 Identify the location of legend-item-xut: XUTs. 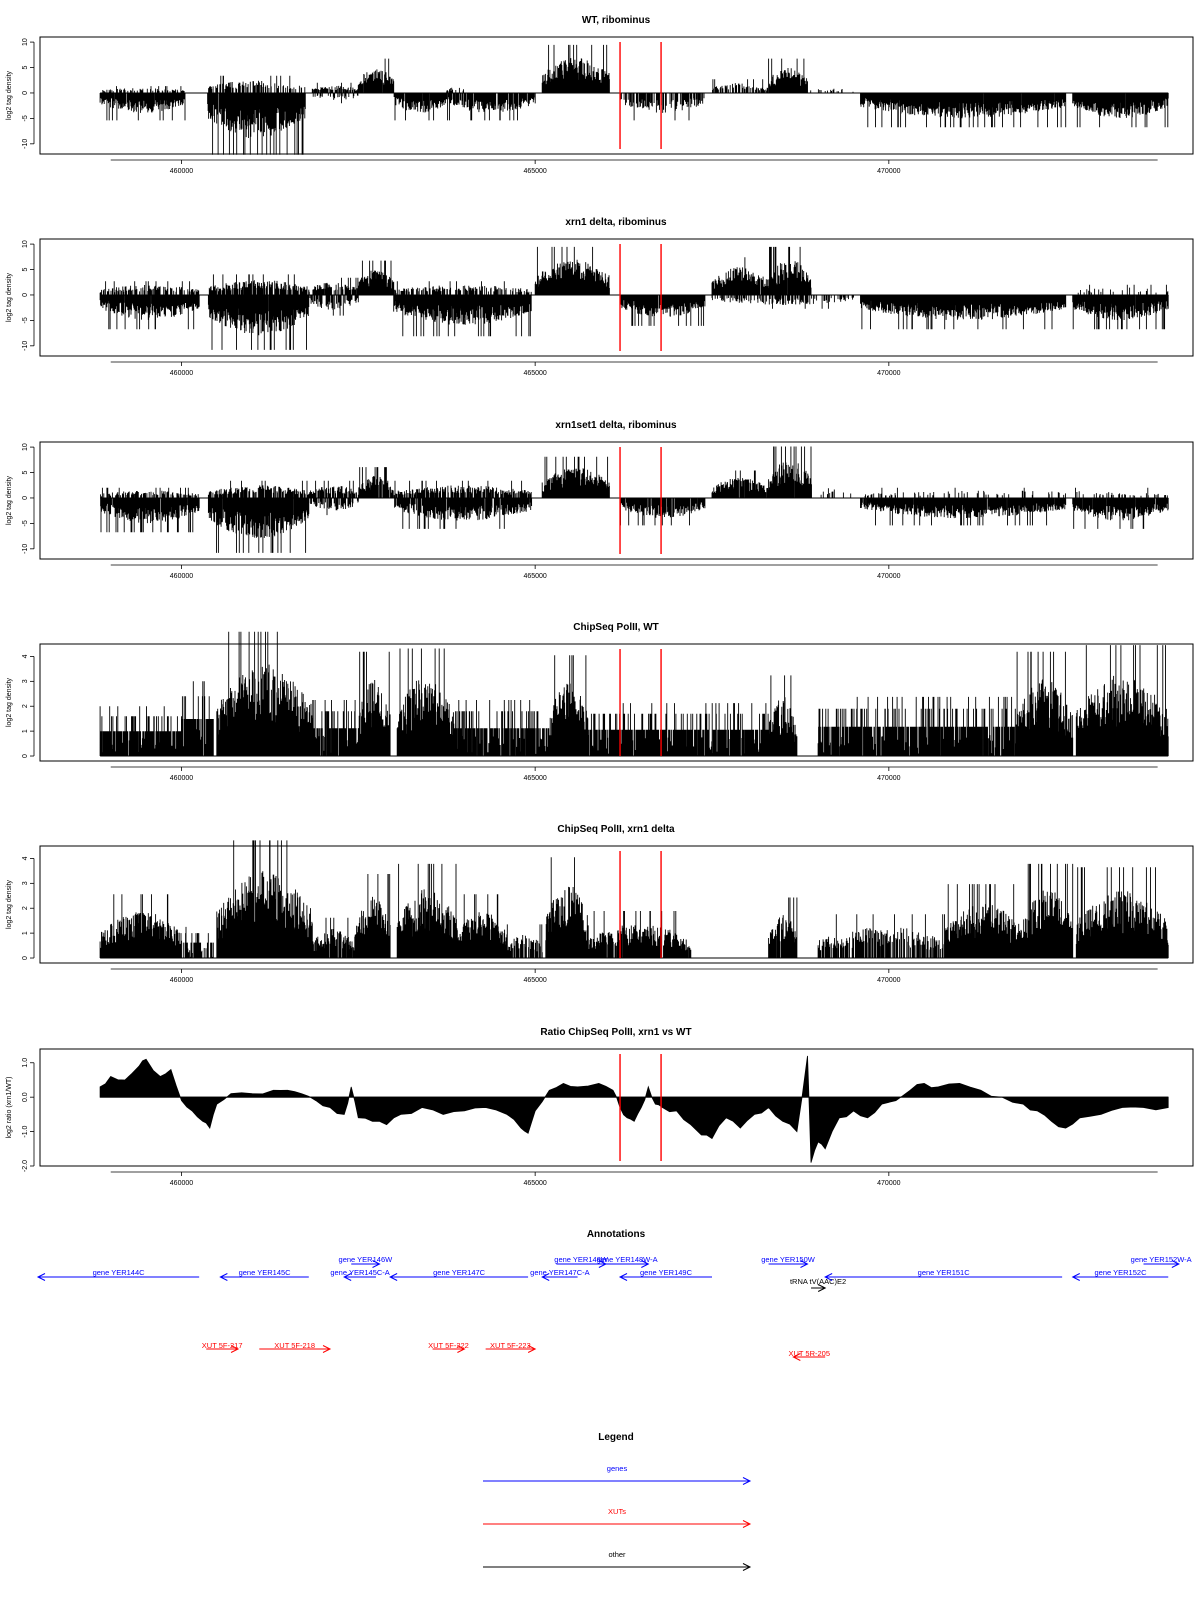
(617, 1517).